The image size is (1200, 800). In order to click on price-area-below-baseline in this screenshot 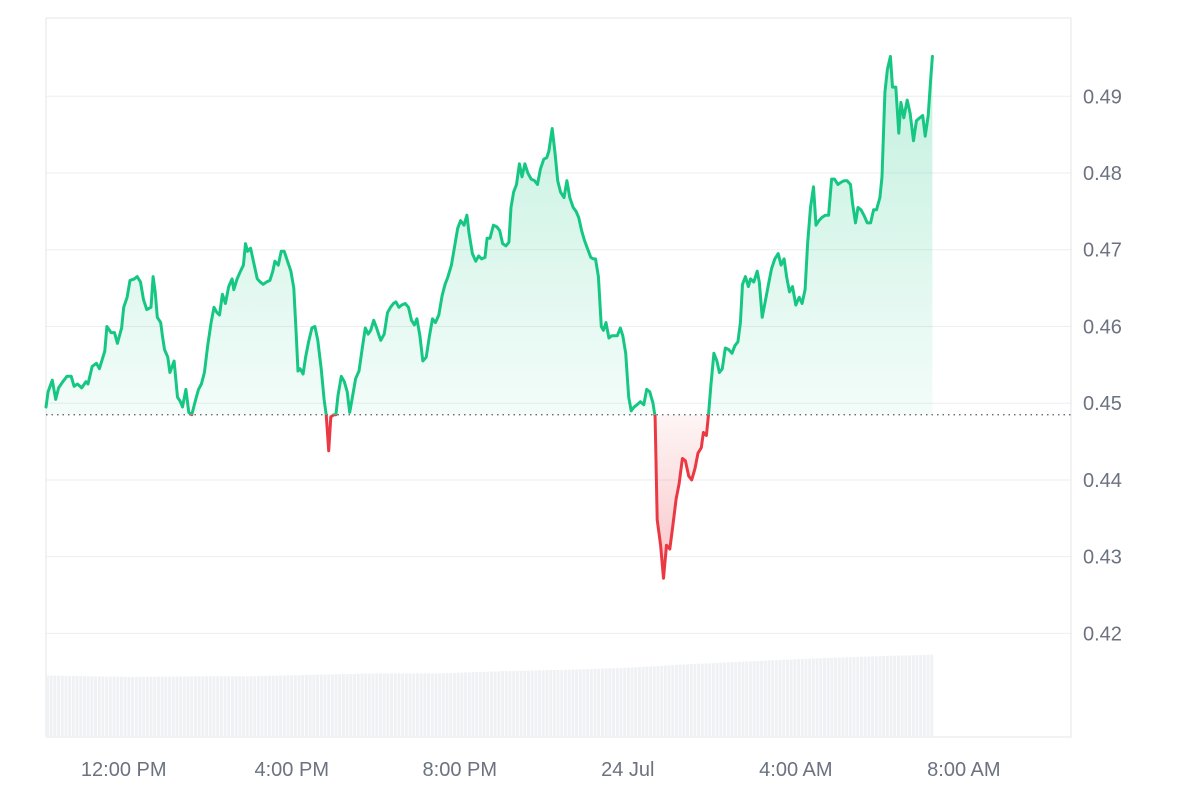, I will do `click(517, 496)`.